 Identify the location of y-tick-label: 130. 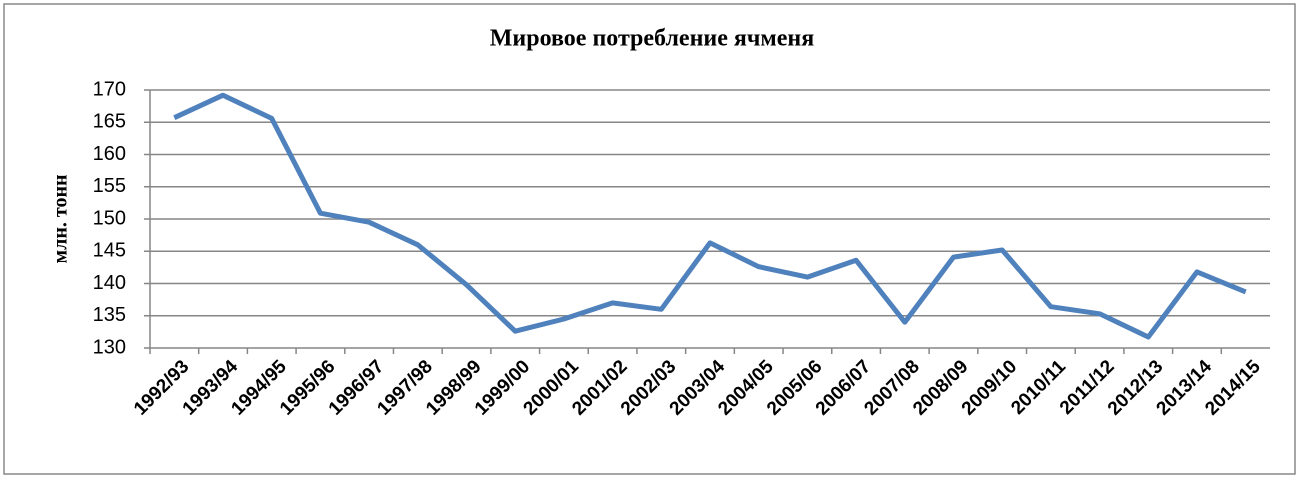
(109, 347).